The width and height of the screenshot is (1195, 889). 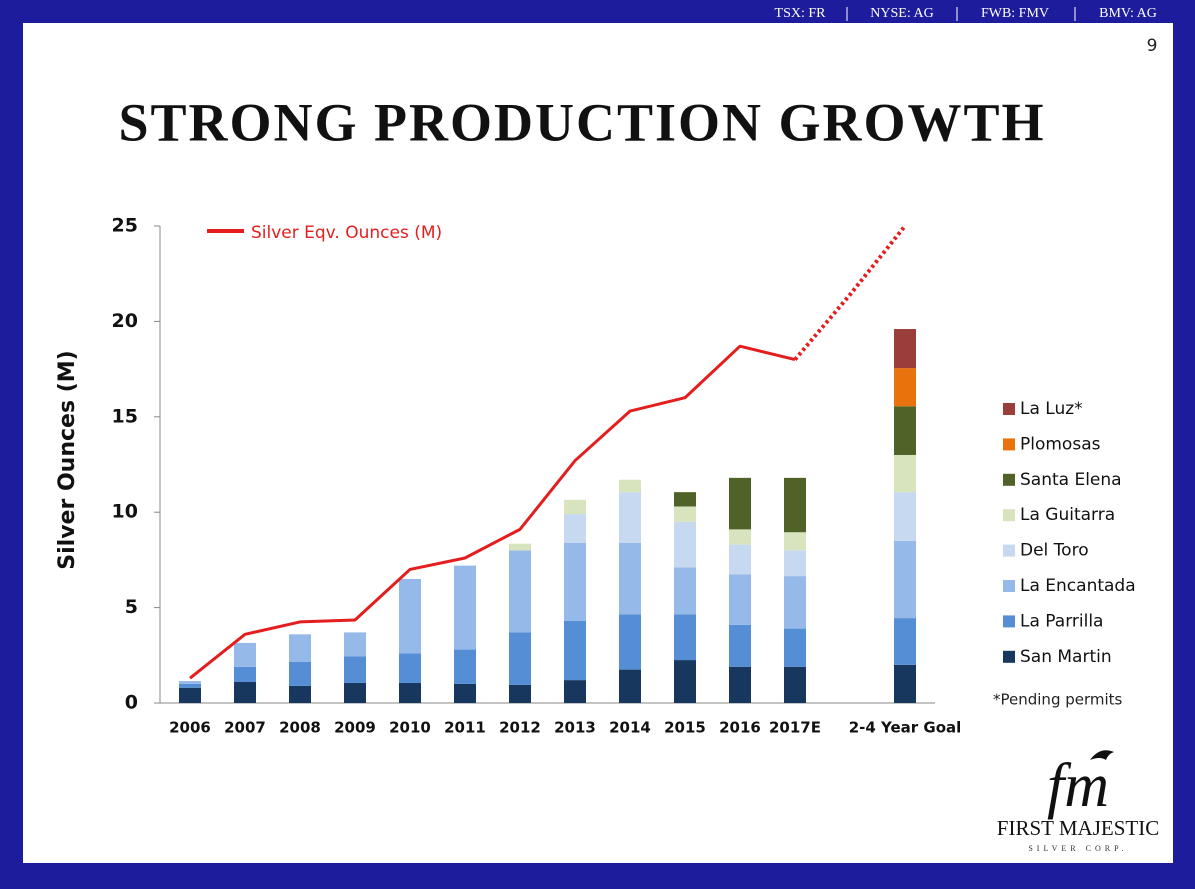 I want to click on x-tick-label: 2014, so click(x=630, y=728).